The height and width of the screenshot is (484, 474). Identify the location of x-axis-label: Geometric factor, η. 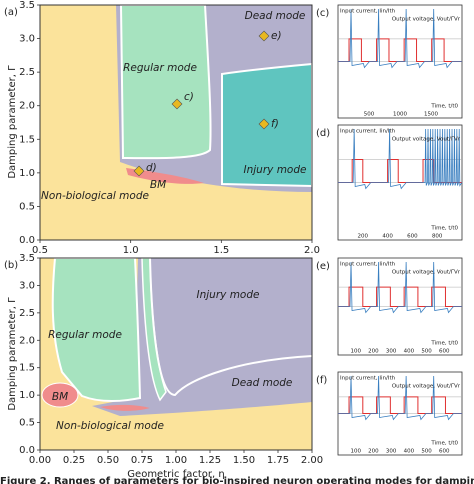
(175, 474).